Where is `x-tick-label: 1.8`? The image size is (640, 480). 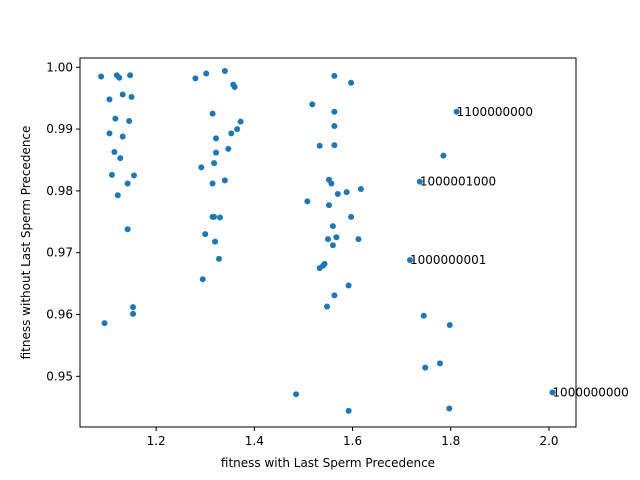 x-tick-label: 1.8 is located at coordinates (450, 441).